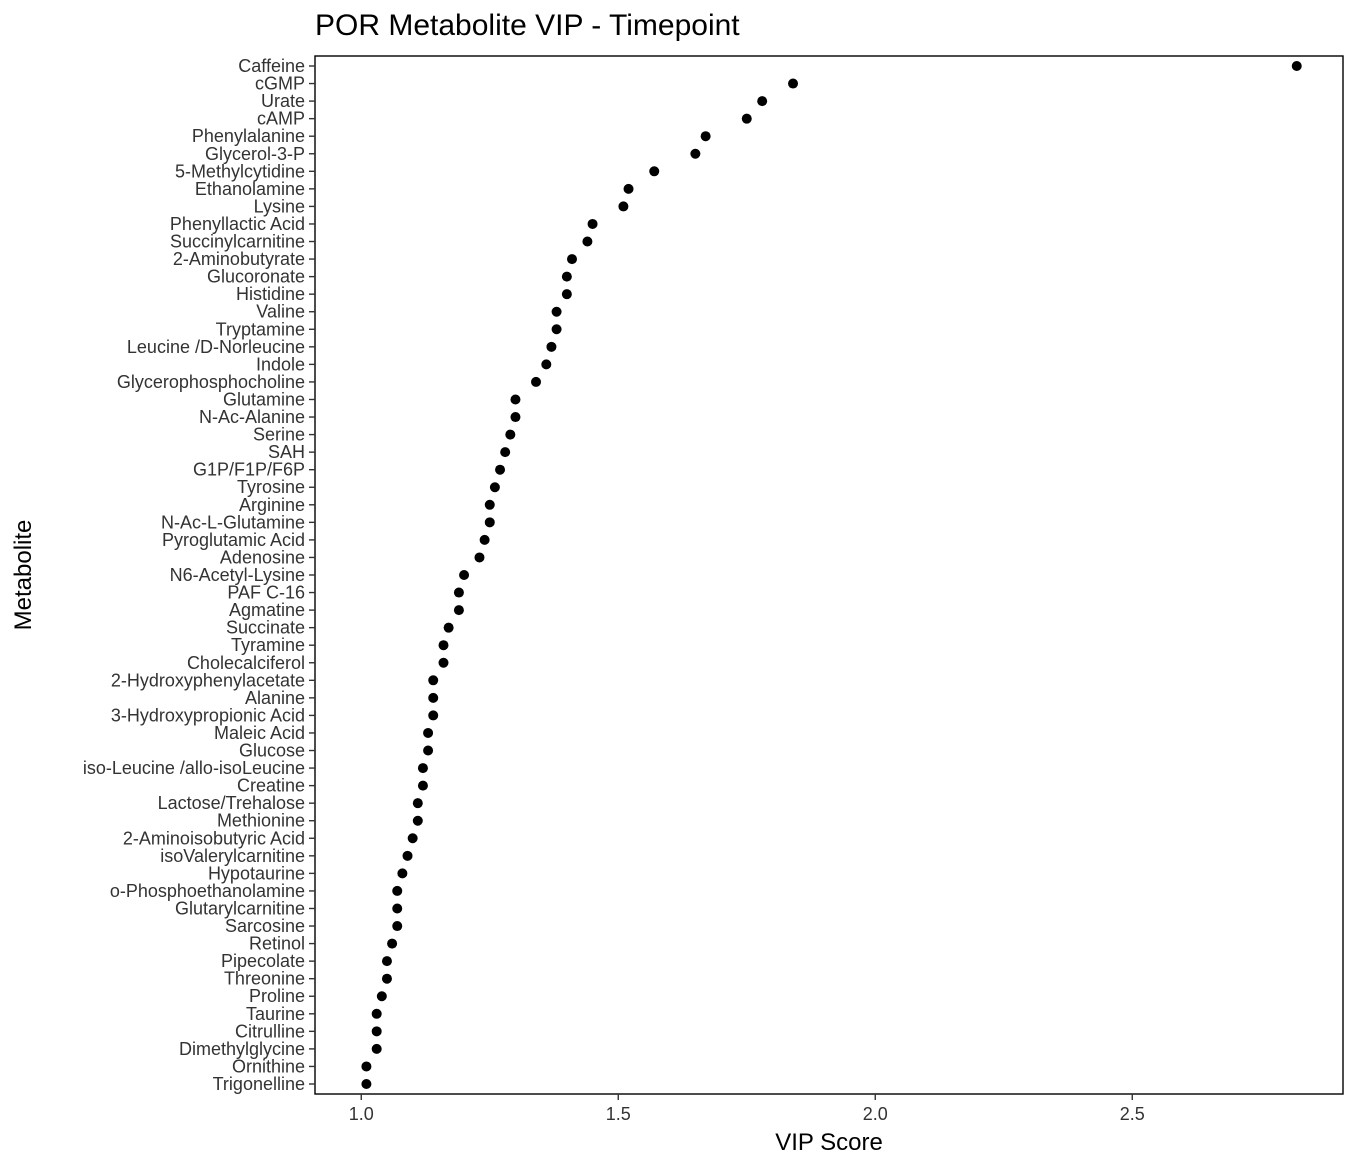 Image resolution: width=1358 pixels, height=1169 pixels. What do you see at coordinates (208, 680) in the screenshot?
I see `y-tick-label: 2-Hydroxyphenylacetate` at bounding box center [208, 680].